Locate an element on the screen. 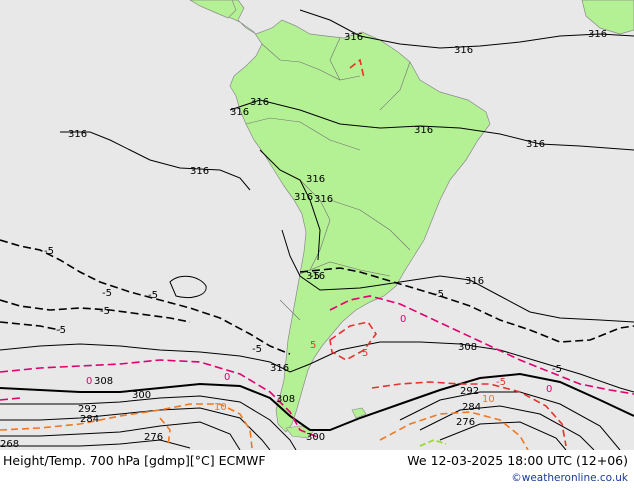  height-contour-316-mid is located at coordinates (431, 125).